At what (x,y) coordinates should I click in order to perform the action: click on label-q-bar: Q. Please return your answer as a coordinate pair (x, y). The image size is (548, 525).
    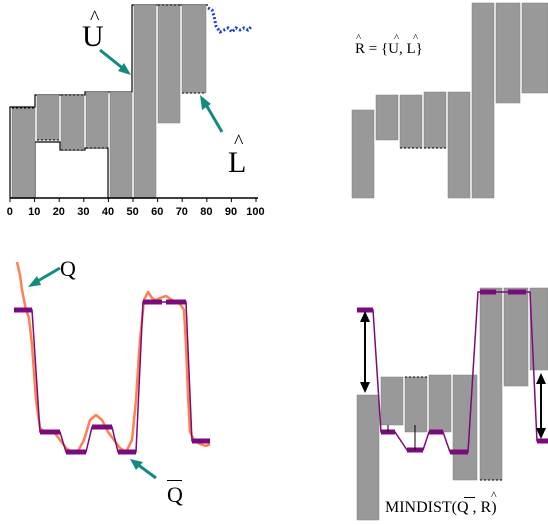
    Looking at the image, I should click on (175, 493).